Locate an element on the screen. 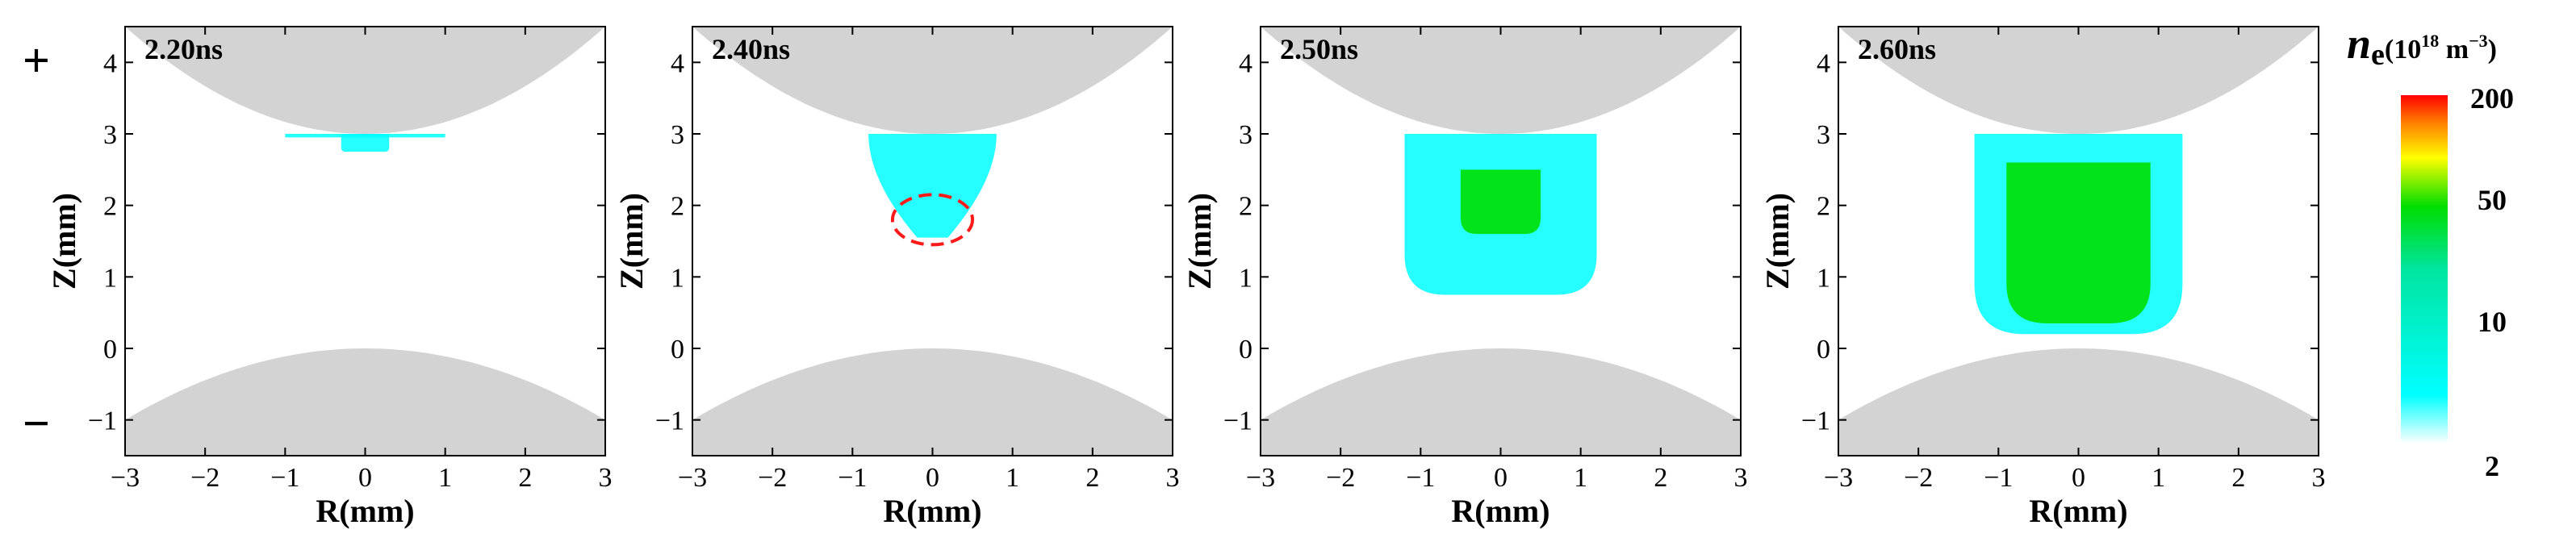 The image size is (2576, 546). colorbar-unit-exp2: −3 is located at coordinates (2478, 41).